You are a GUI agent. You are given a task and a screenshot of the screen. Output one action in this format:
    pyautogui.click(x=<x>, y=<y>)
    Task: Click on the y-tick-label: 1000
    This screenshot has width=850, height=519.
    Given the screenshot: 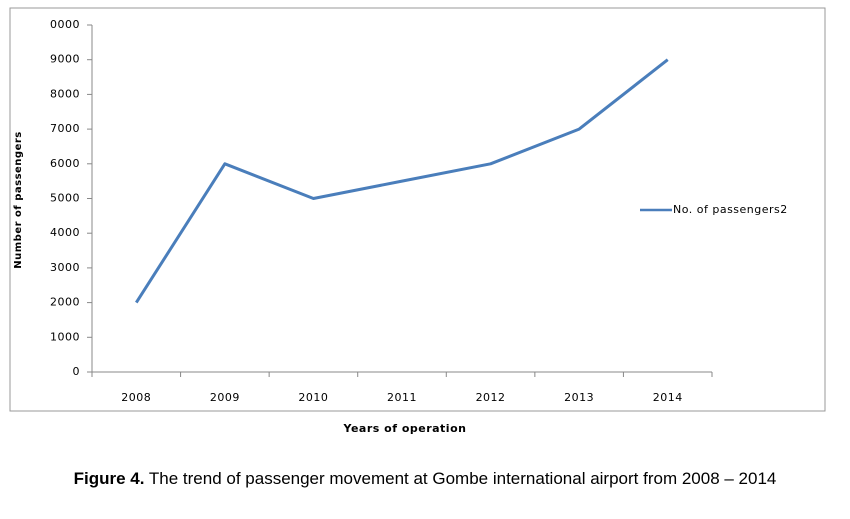 What is the action you would take?
    pyautogui.click(x=65, y=336)
    